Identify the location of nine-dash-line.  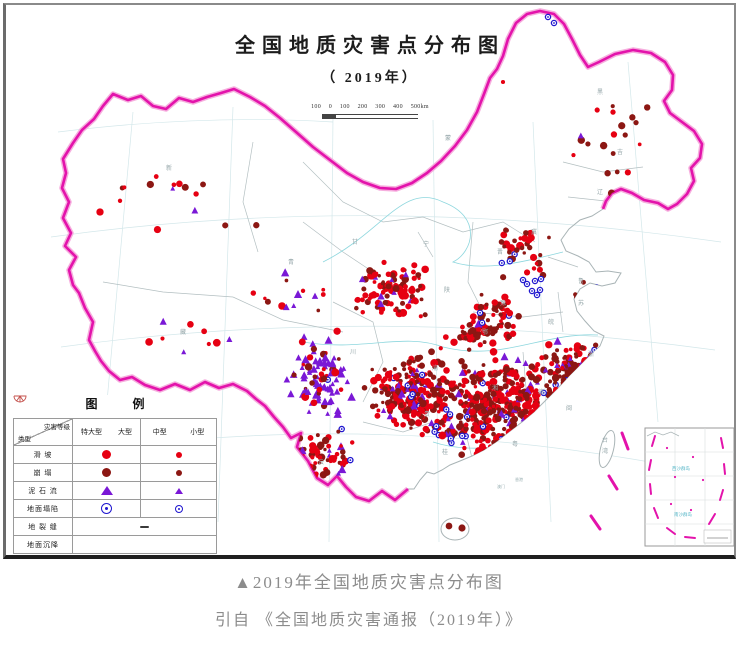
(609, 481).